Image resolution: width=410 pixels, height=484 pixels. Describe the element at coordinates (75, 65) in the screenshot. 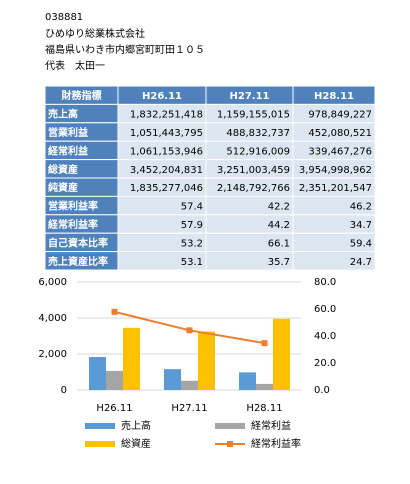

I see `representative: 代表 太田一` at that location.